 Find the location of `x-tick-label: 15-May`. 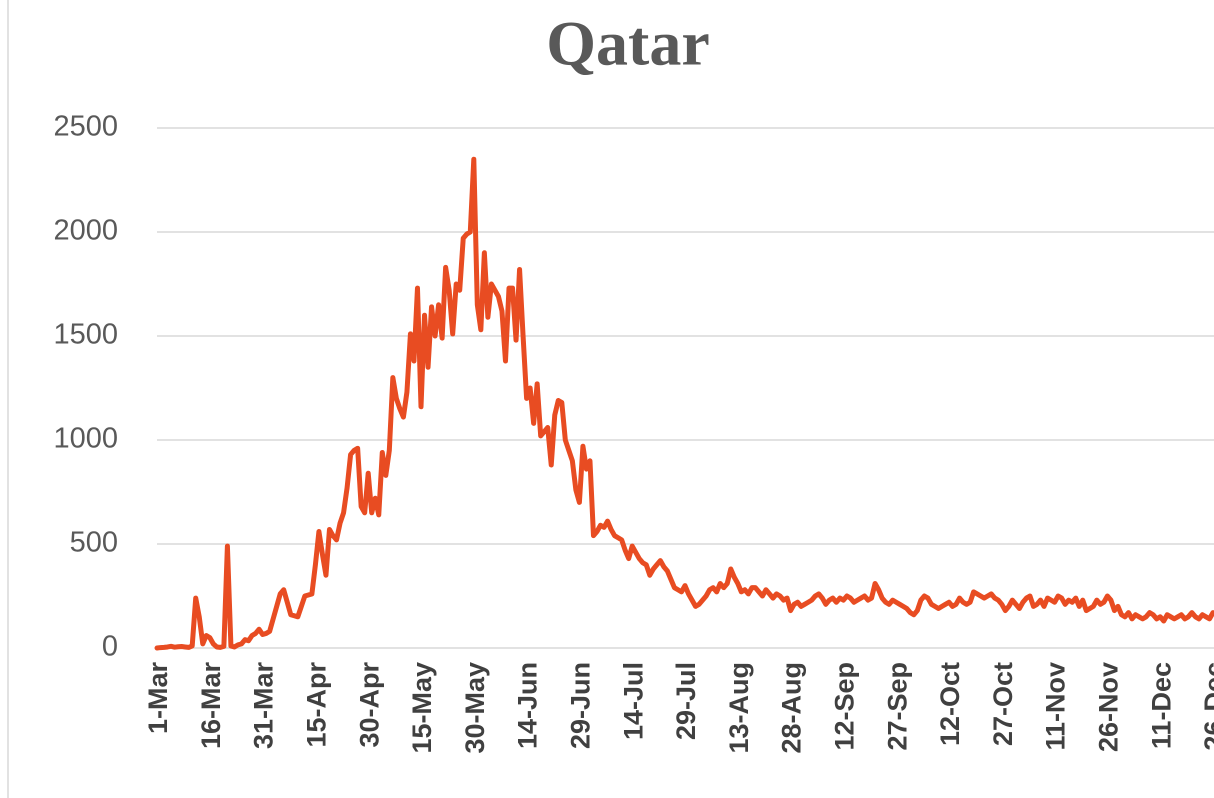

x-tick-label: 15-May is located at coordinates (422, 708).